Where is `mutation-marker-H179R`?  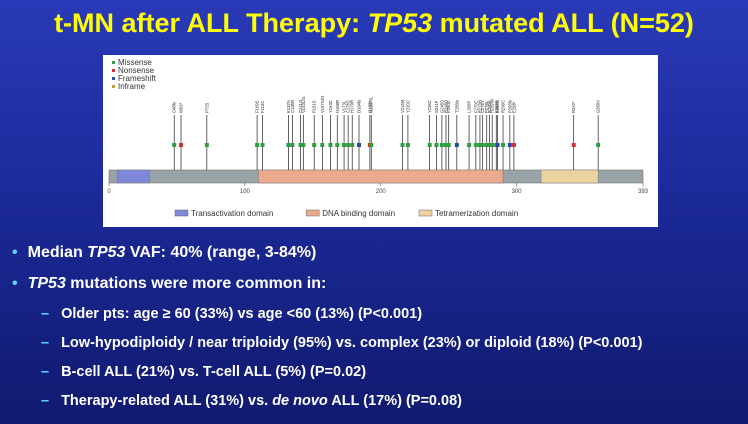
mutation-marker-H179R is located at coordinates (352, 145).